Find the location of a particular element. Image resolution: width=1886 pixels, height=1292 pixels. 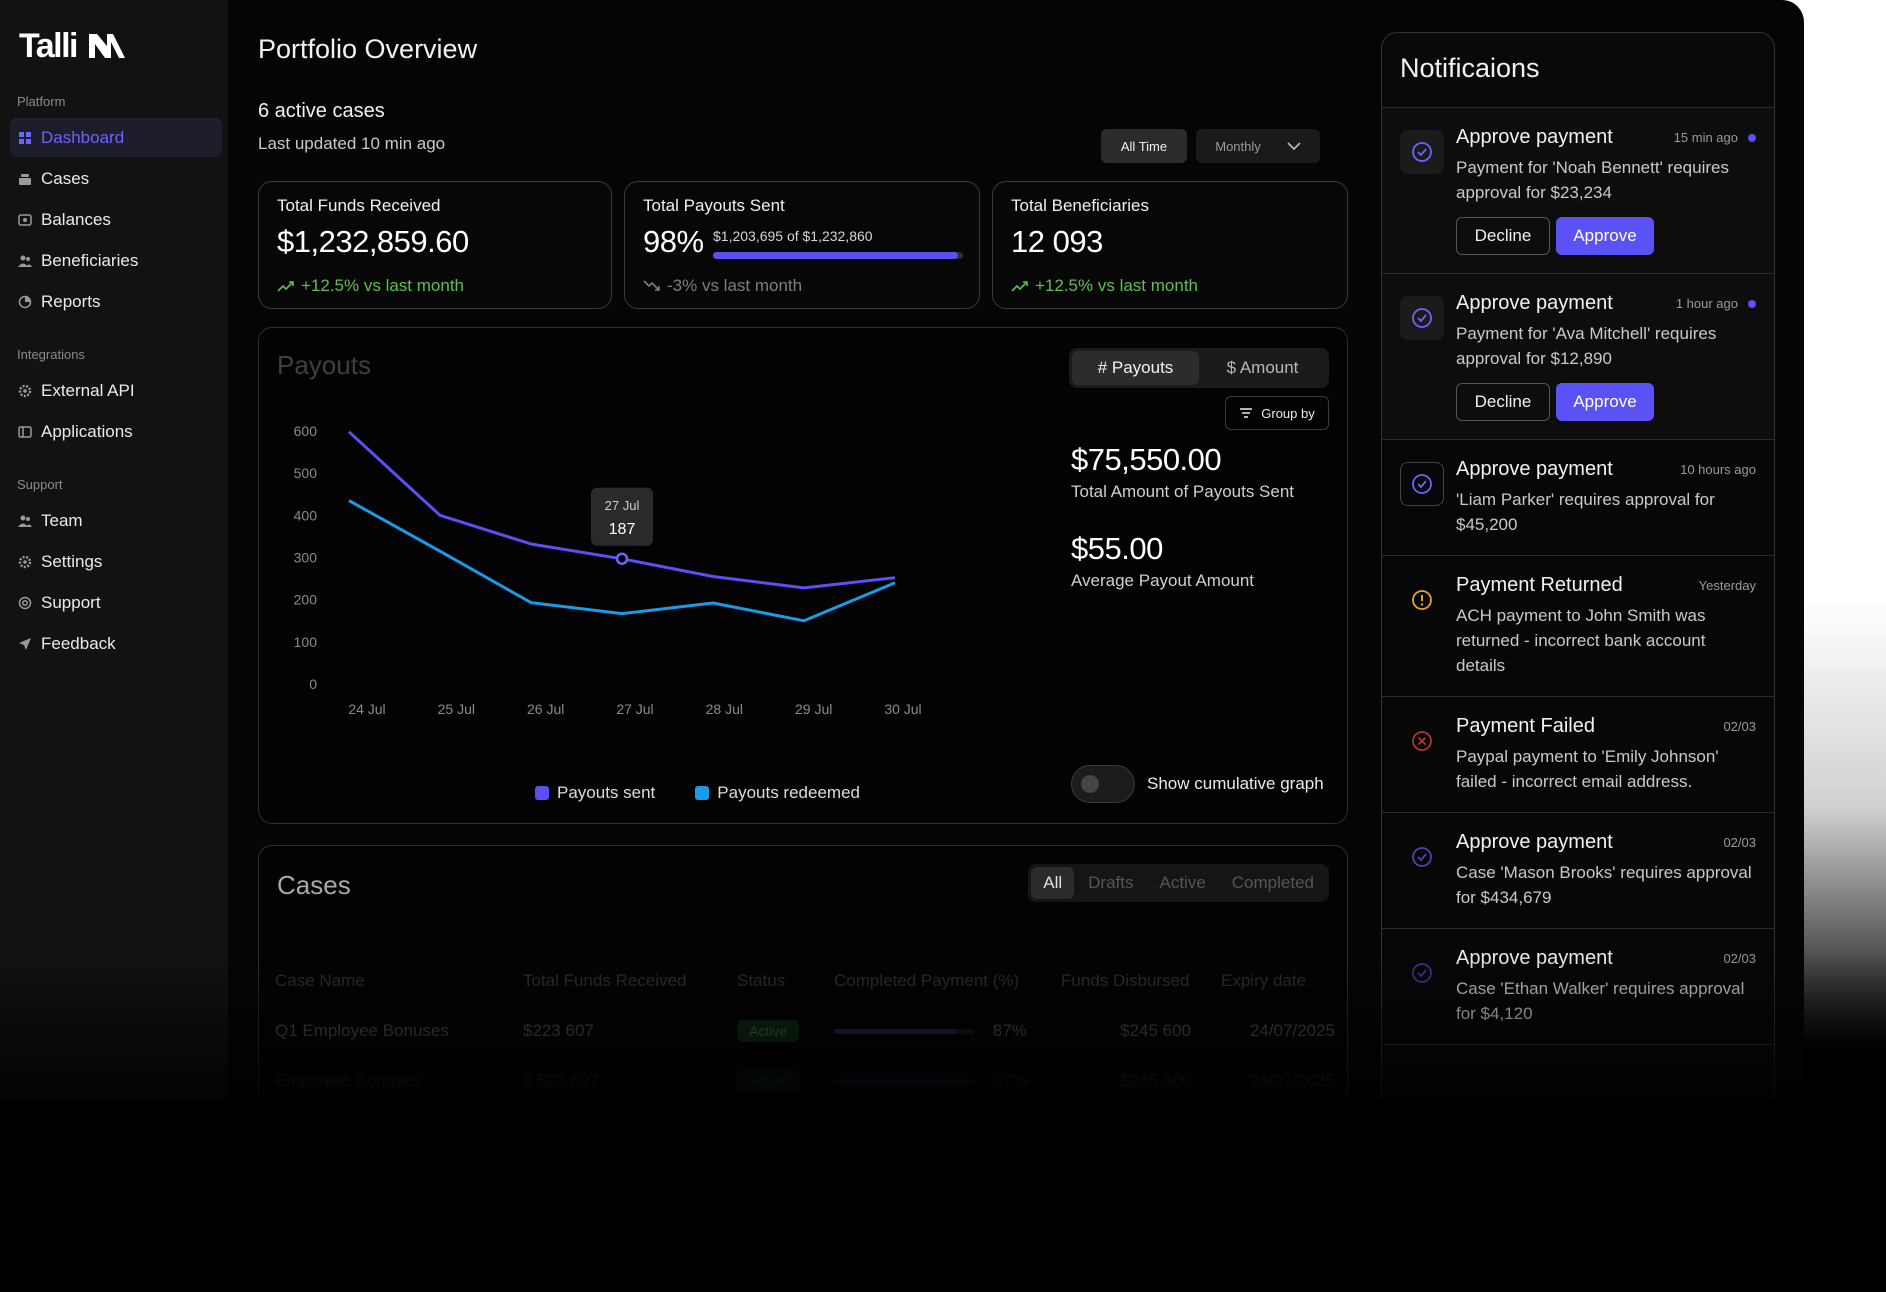

bottom-backdrop is located at coordinates (943, 1196).